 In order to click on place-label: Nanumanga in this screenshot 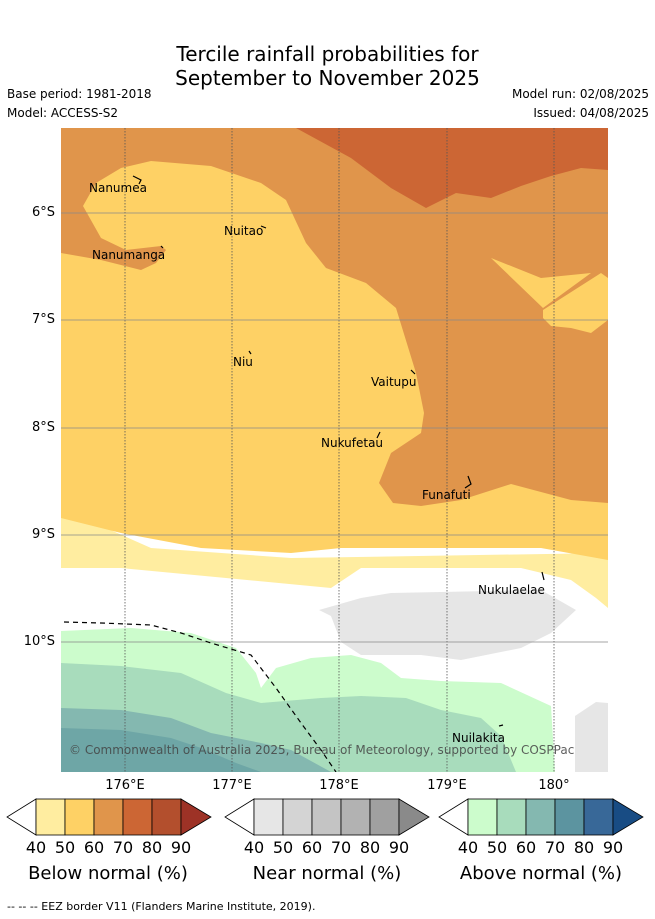, I will do `click(128, 255)`.